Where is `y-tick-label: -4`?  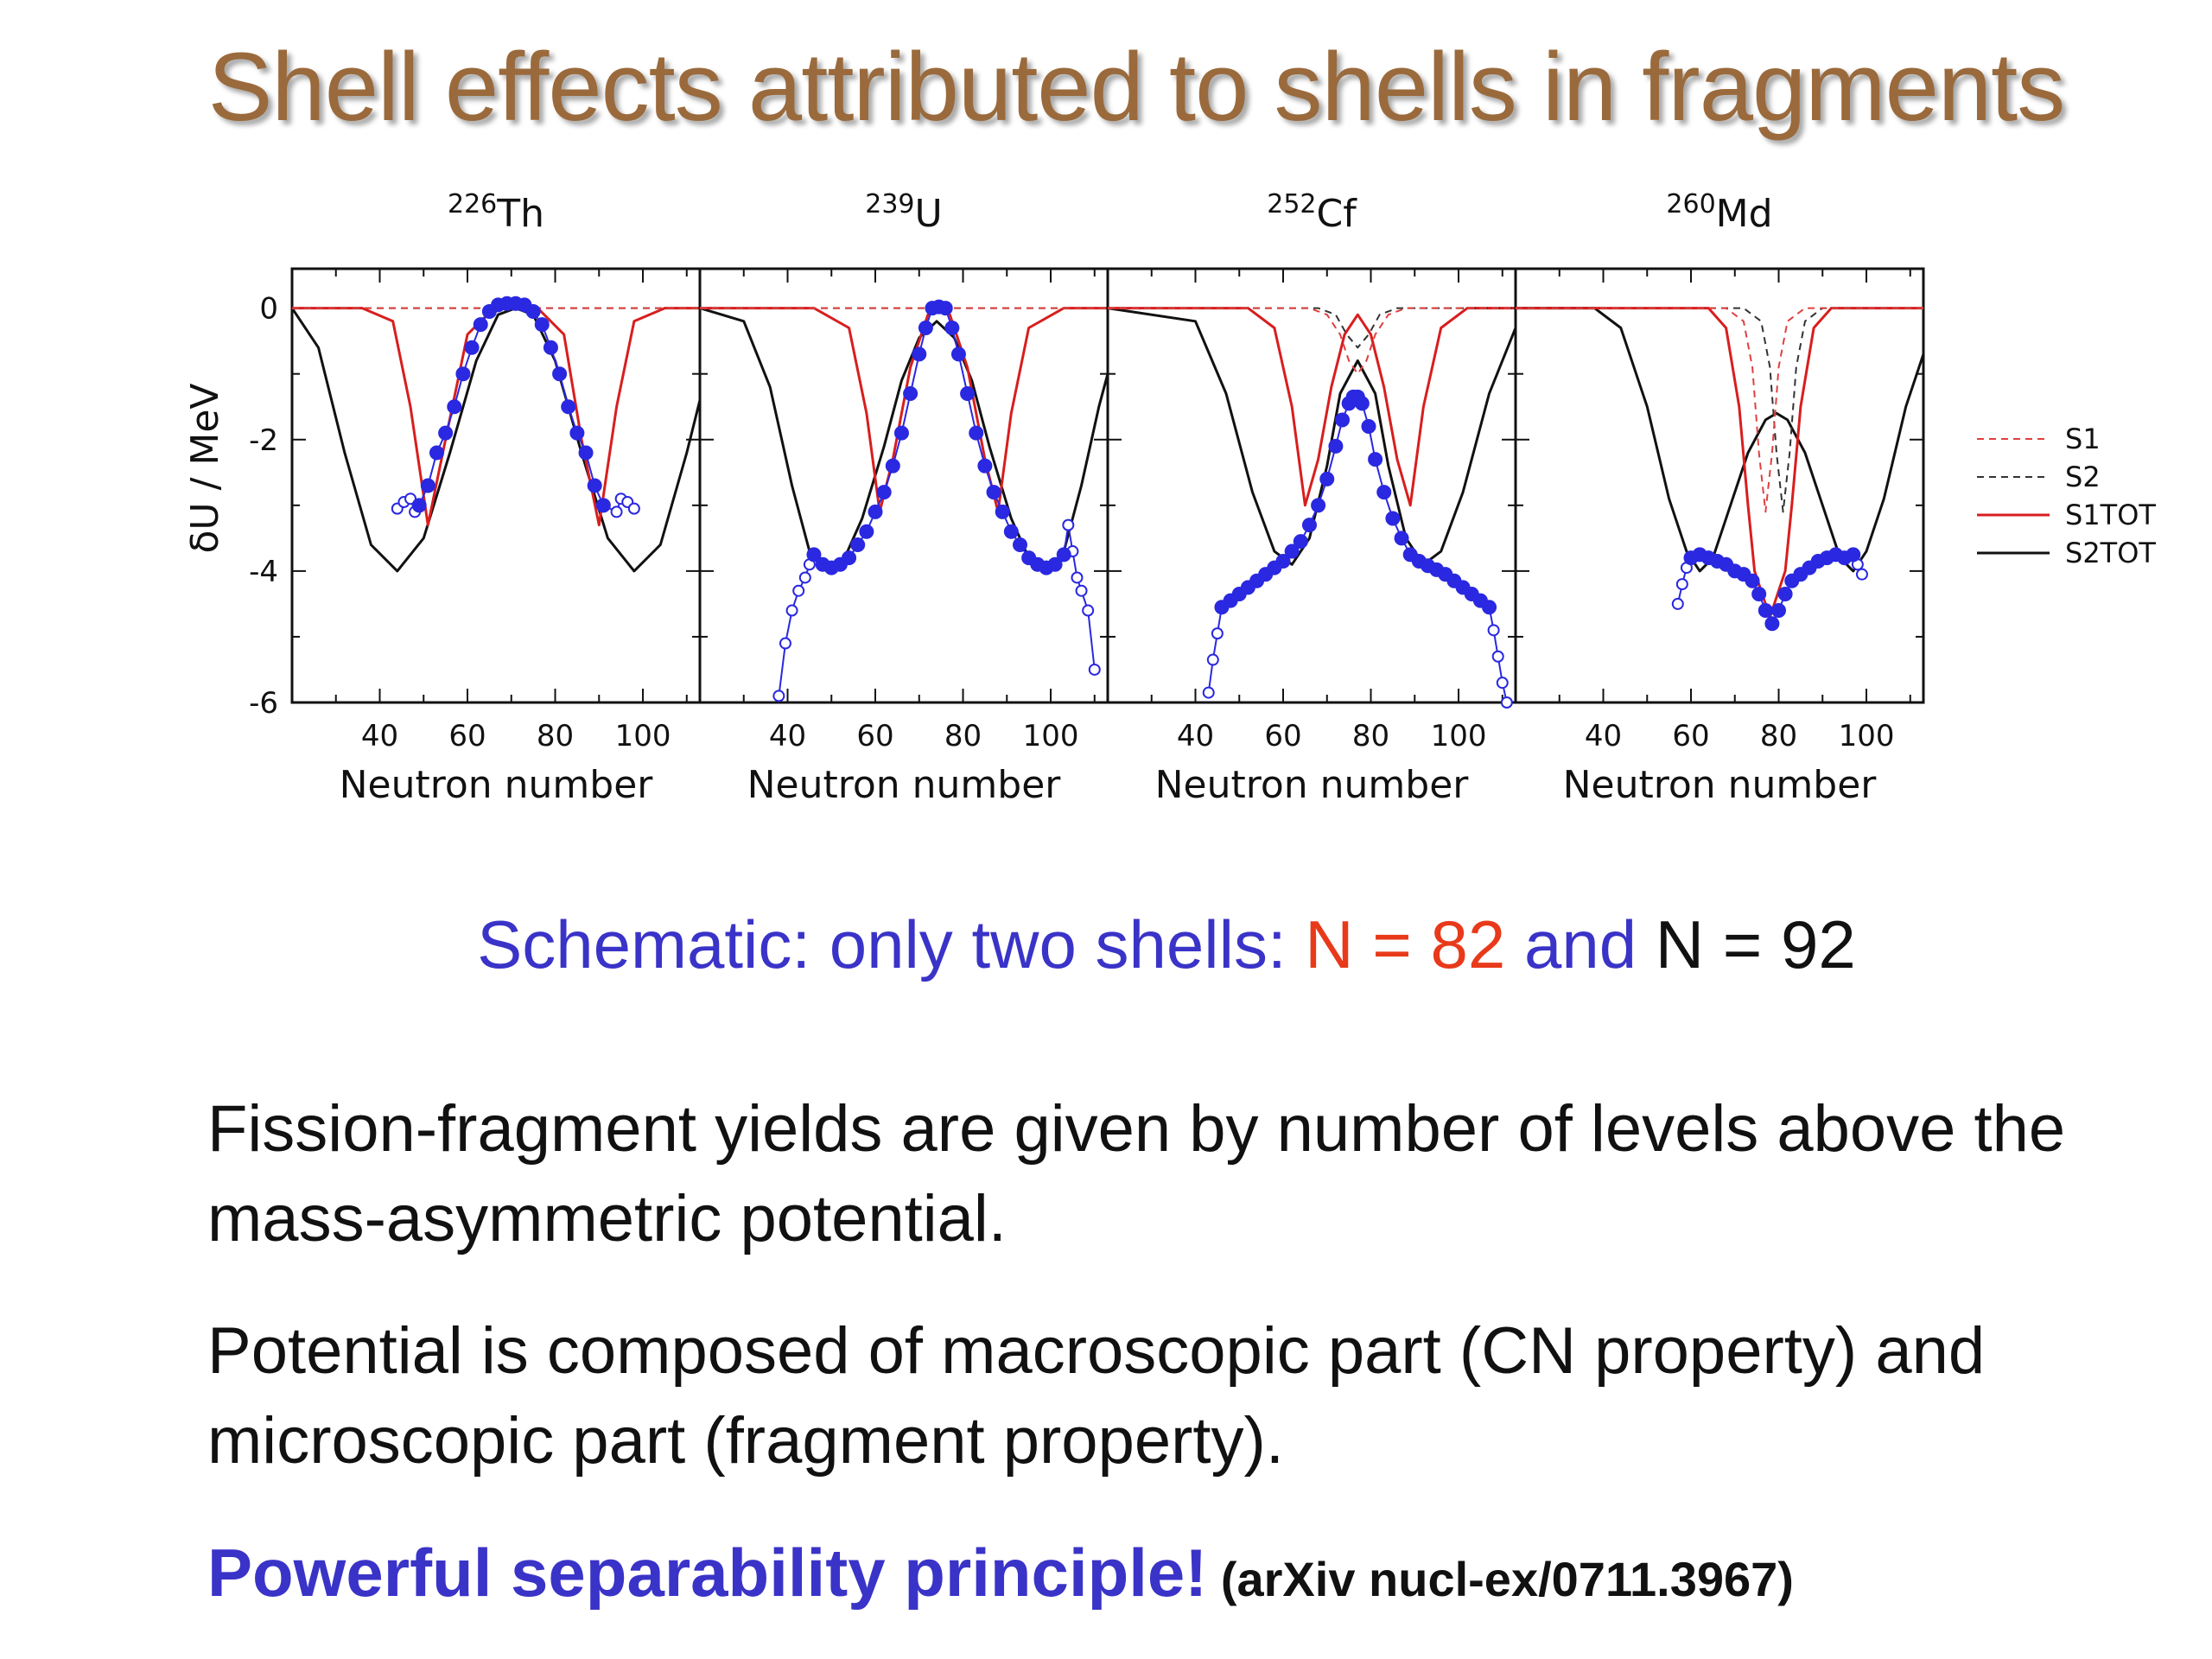
y-tick-label: -4 is located at coordinates (263, 572).